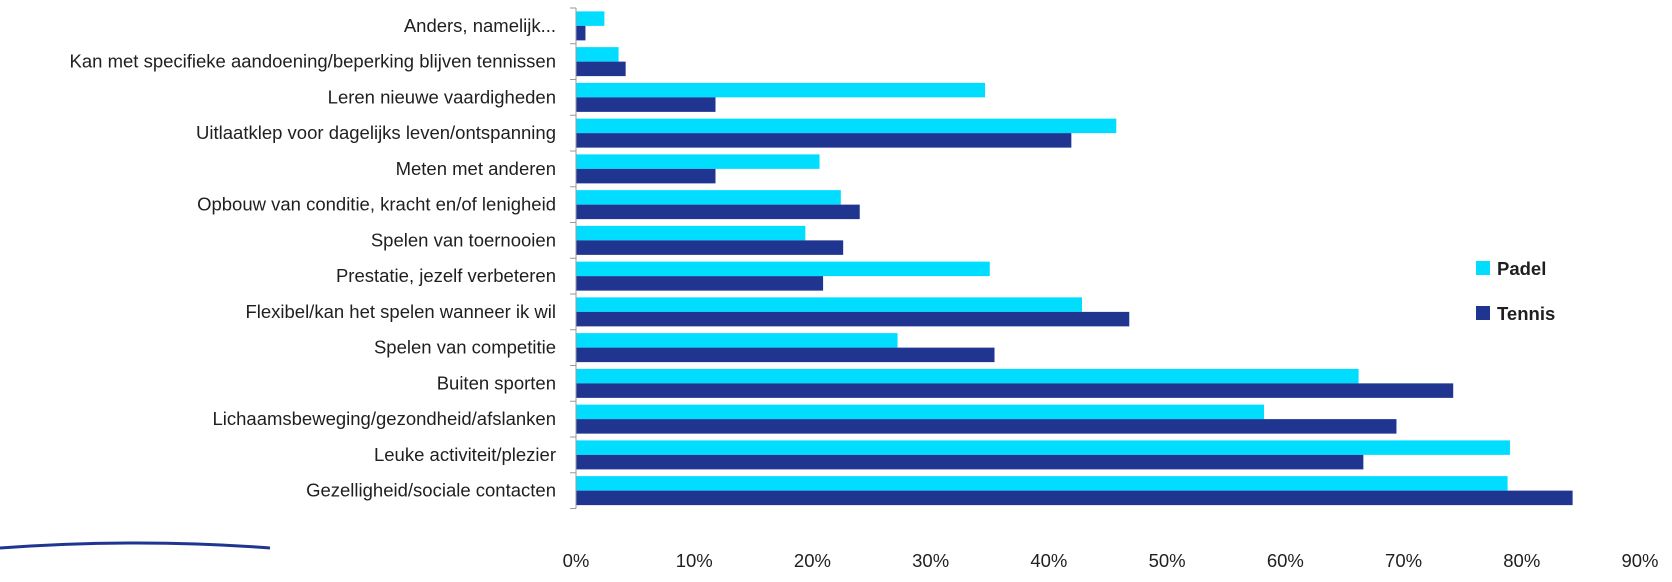 The height and width of the screenshot is (582, 1672). I want to click on category-label: Leren nieuwe vaardigheden, so click(442, 96).